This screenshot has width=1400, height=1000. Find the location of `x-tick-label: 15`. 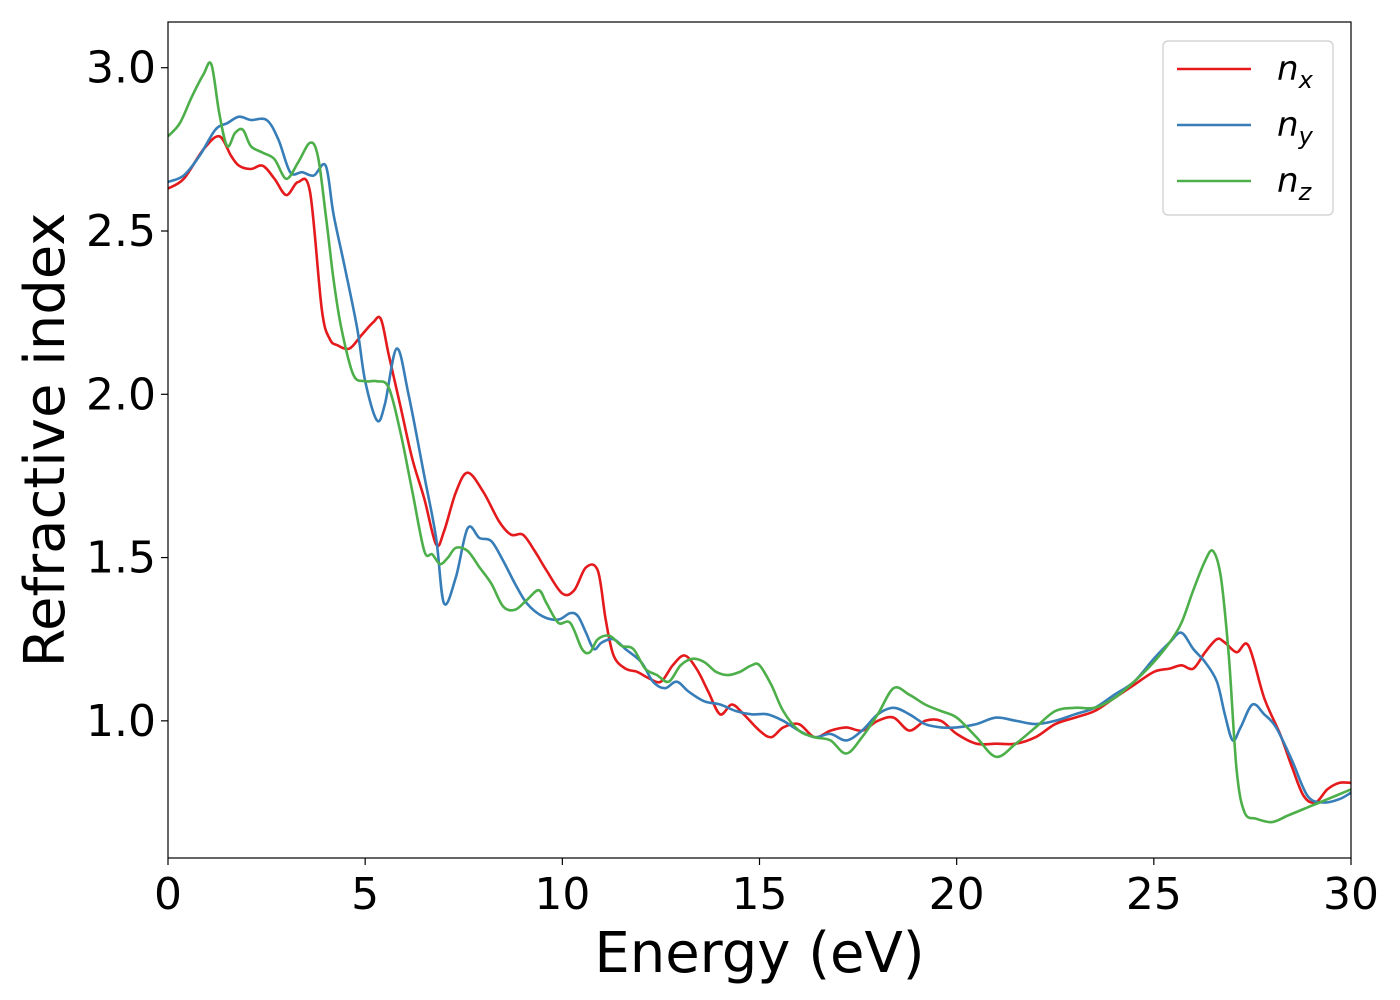

x-tick-label: 15 is located at coordinates (760, 894).